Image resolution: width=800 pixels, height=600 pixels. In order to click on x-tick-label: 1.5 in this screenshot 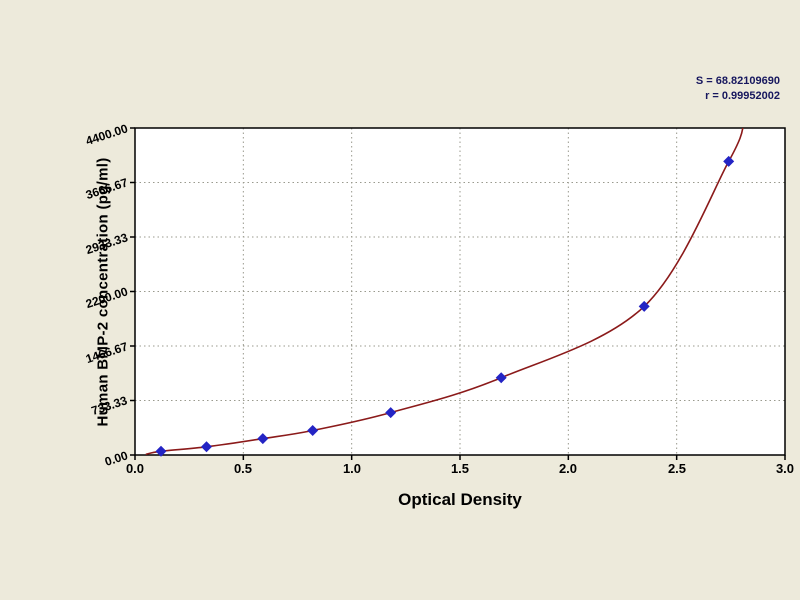, I will do `click(460, 468)`.